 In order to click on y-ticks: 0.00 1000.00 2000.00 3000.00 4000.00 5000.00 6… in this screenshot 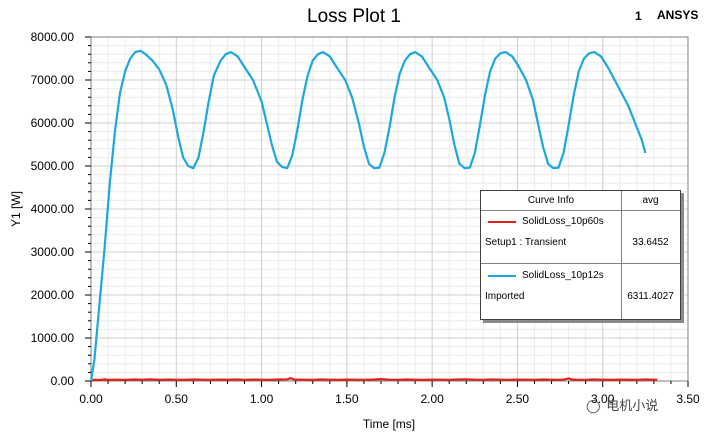, I will do `click(61, 209)`.